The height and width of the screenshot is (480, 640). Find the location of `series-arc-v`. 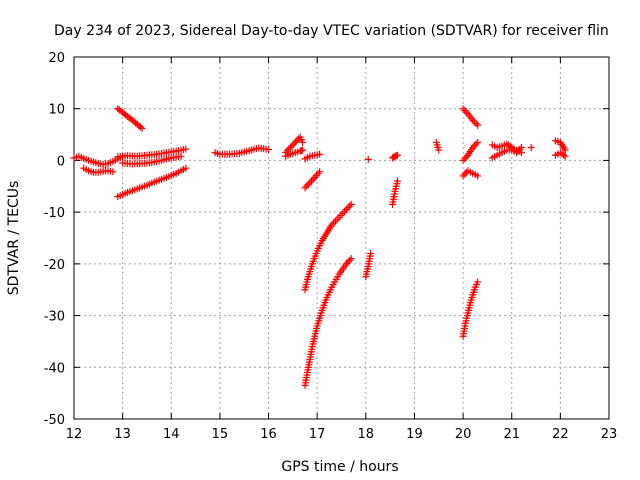

series-arc-v is located at coordinates (470, 309).